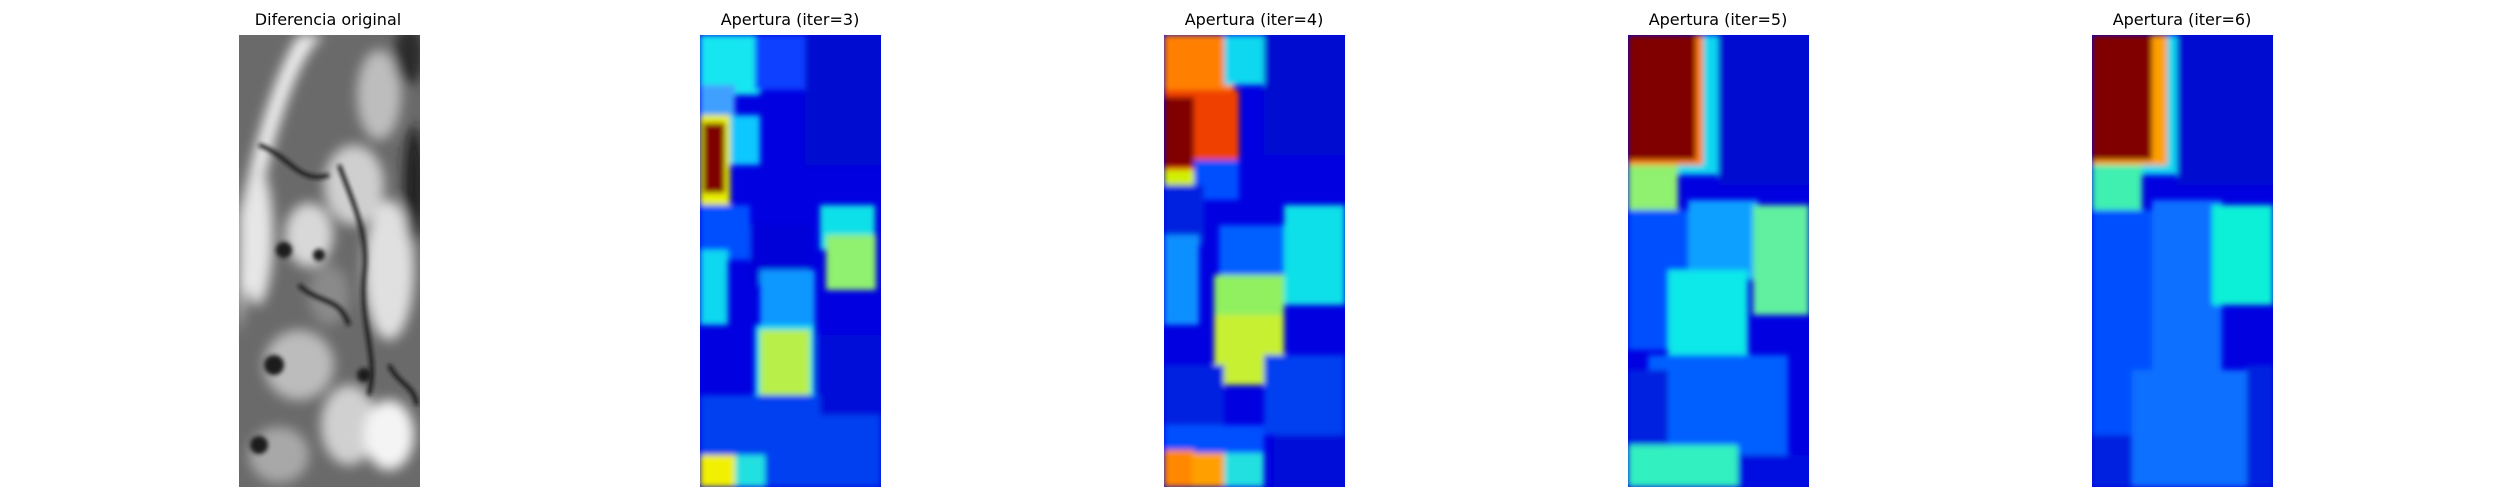  I want to click on panel-title-iter3: Apertura (iter=3), so click(790, 19).